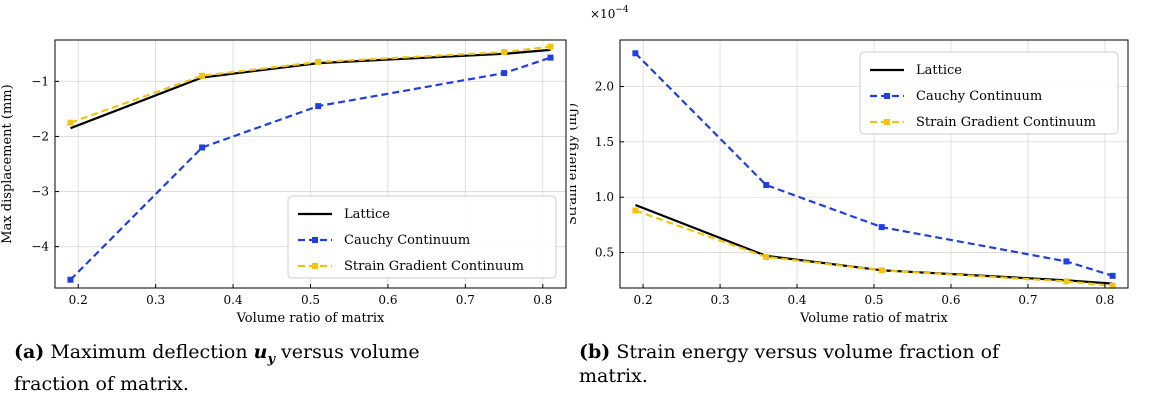 Image resolution: width=1149 pixels, height=396 pixels. What do you see at coordinates (40, 247) in the screenshot?
I see `chart-a-ytick-label-0: −4` at bounding box center [40, 247].